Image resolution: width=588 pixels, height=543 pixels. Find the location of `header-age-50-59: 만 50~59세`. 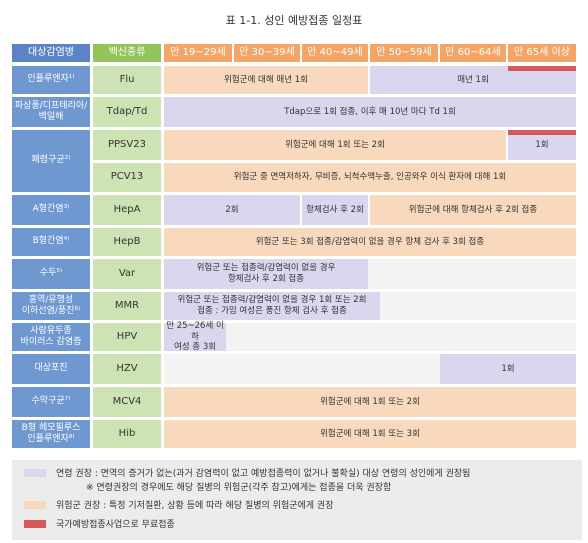

header-age-50-59: 만 50~59세 is located at coordinates (404, 53).